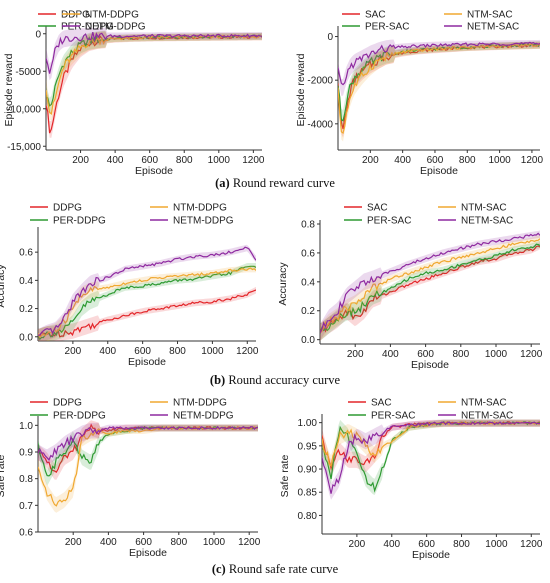 This screenshot has height=583, width=550. I want to click on caption-b-text: Round accuracy curve, so click(283, 380).